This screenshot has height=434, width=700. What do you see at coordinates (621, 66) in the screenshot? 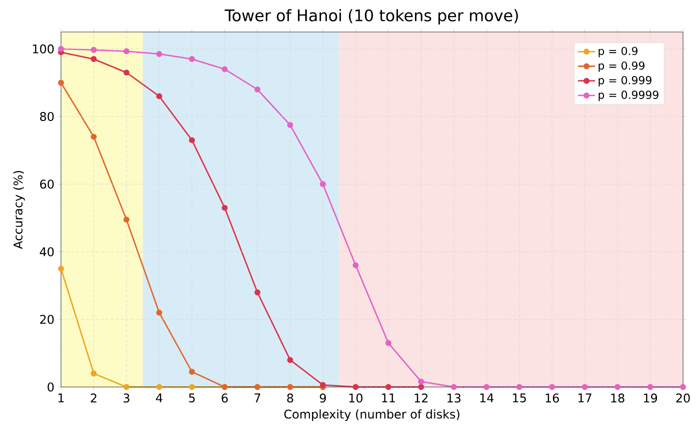
I see `legend-label: p = 0.99` at bounding box center [621, 66].